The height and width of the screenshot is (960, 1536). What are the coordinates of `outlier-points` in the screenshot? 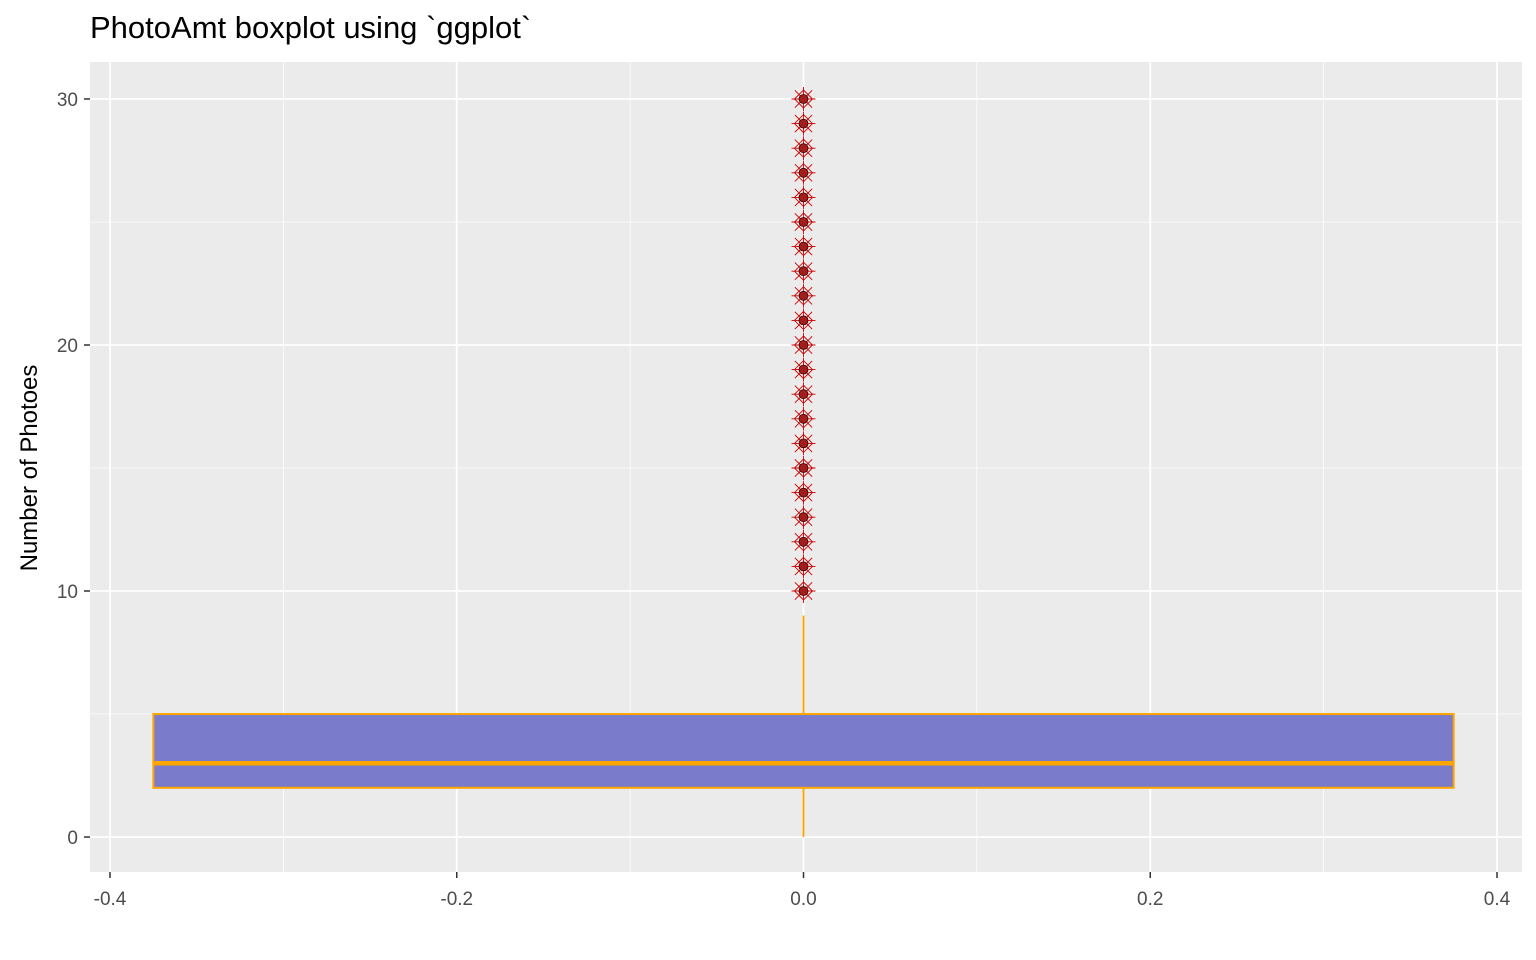 It's located at (803, 345).